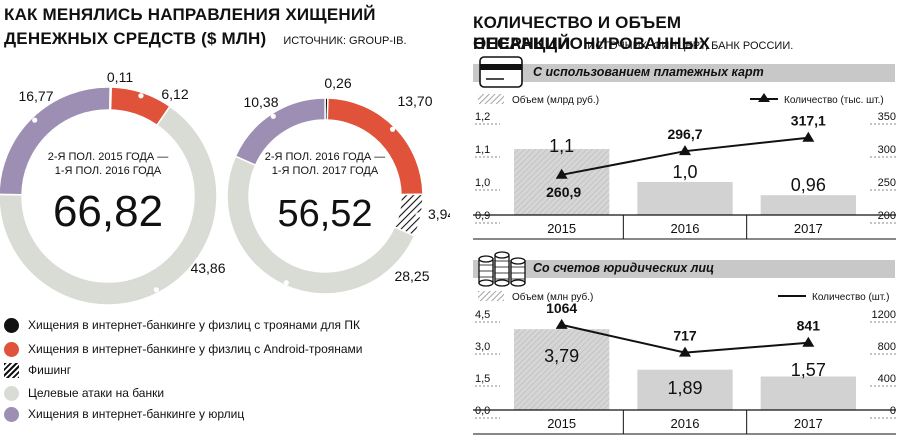 This screenshot has width=898, height=445. I want to click on line-value-label: 1064, so click(561, 308).